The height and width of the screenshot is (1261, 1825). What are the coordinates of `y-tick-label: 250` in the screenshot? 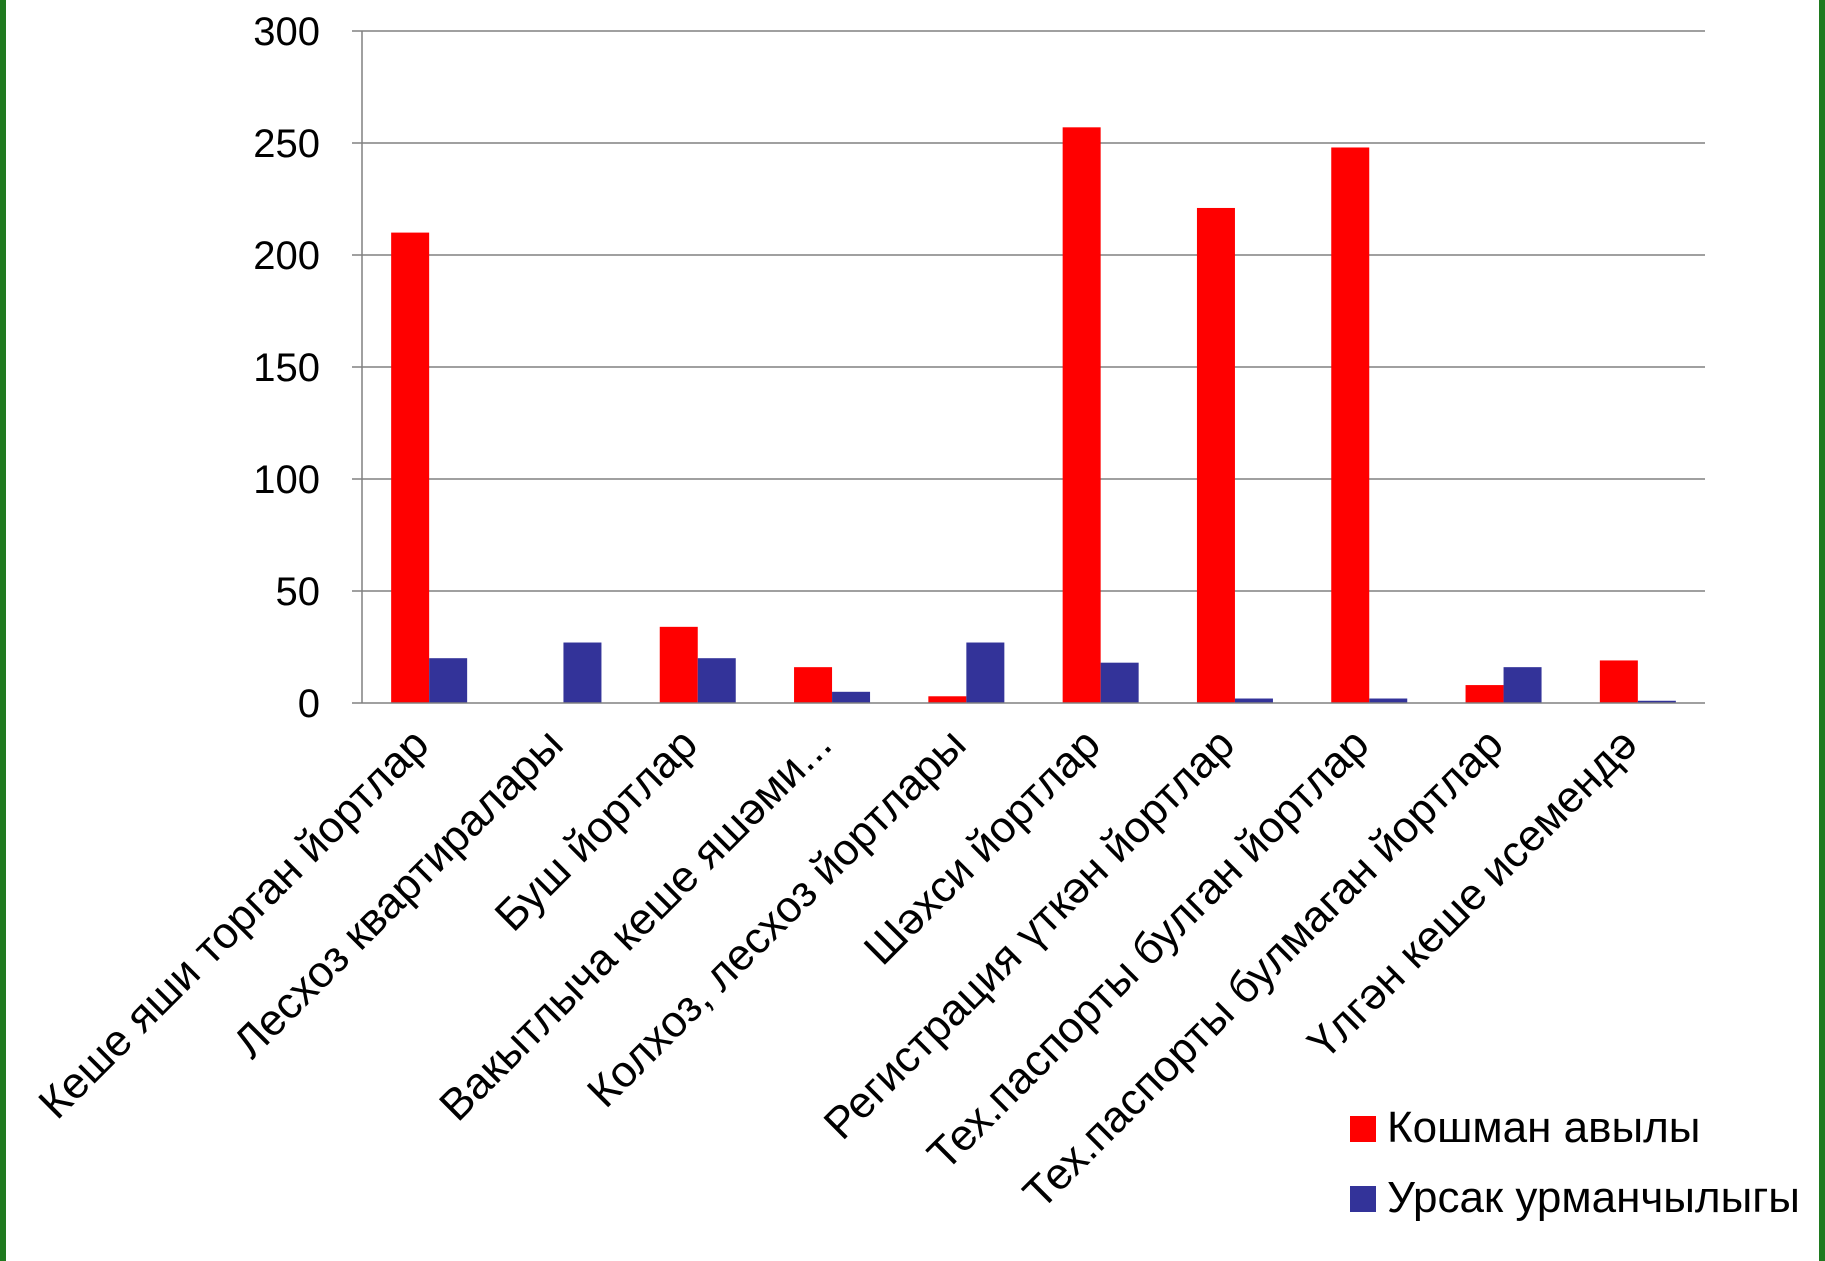 It's located at (286, 144).